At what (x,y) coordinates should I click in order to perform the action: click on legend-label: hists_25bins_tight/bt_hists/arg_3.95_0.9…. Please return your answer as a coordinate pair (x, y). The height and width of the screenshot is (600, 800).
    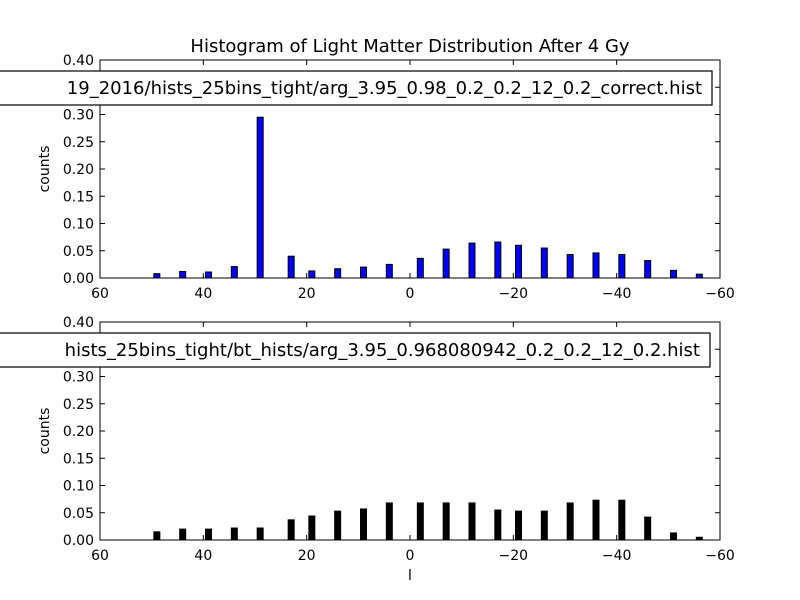
    Looking at the image, I should click on (382, 350).